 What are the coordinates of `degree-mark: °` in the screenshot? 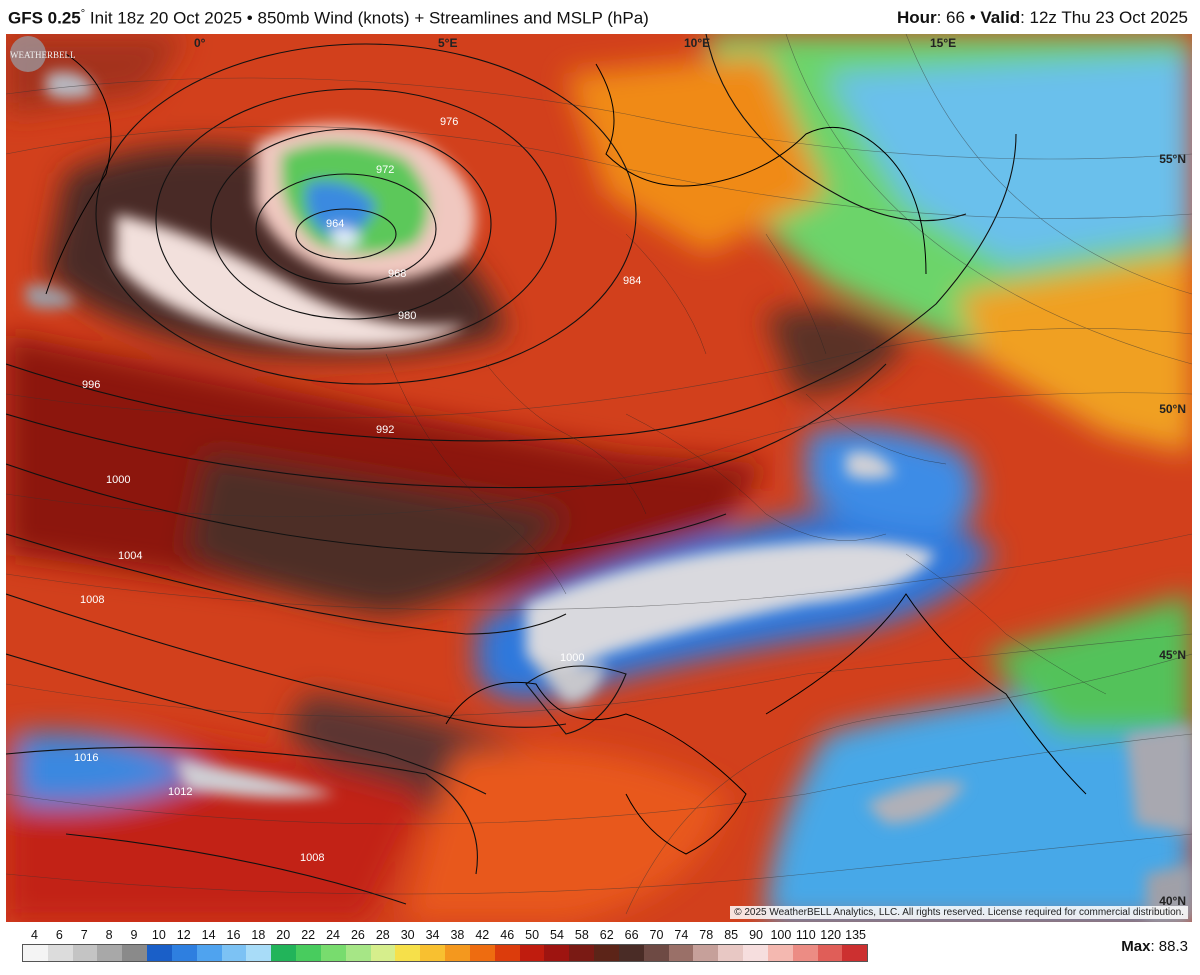 It's located at (83, 14).